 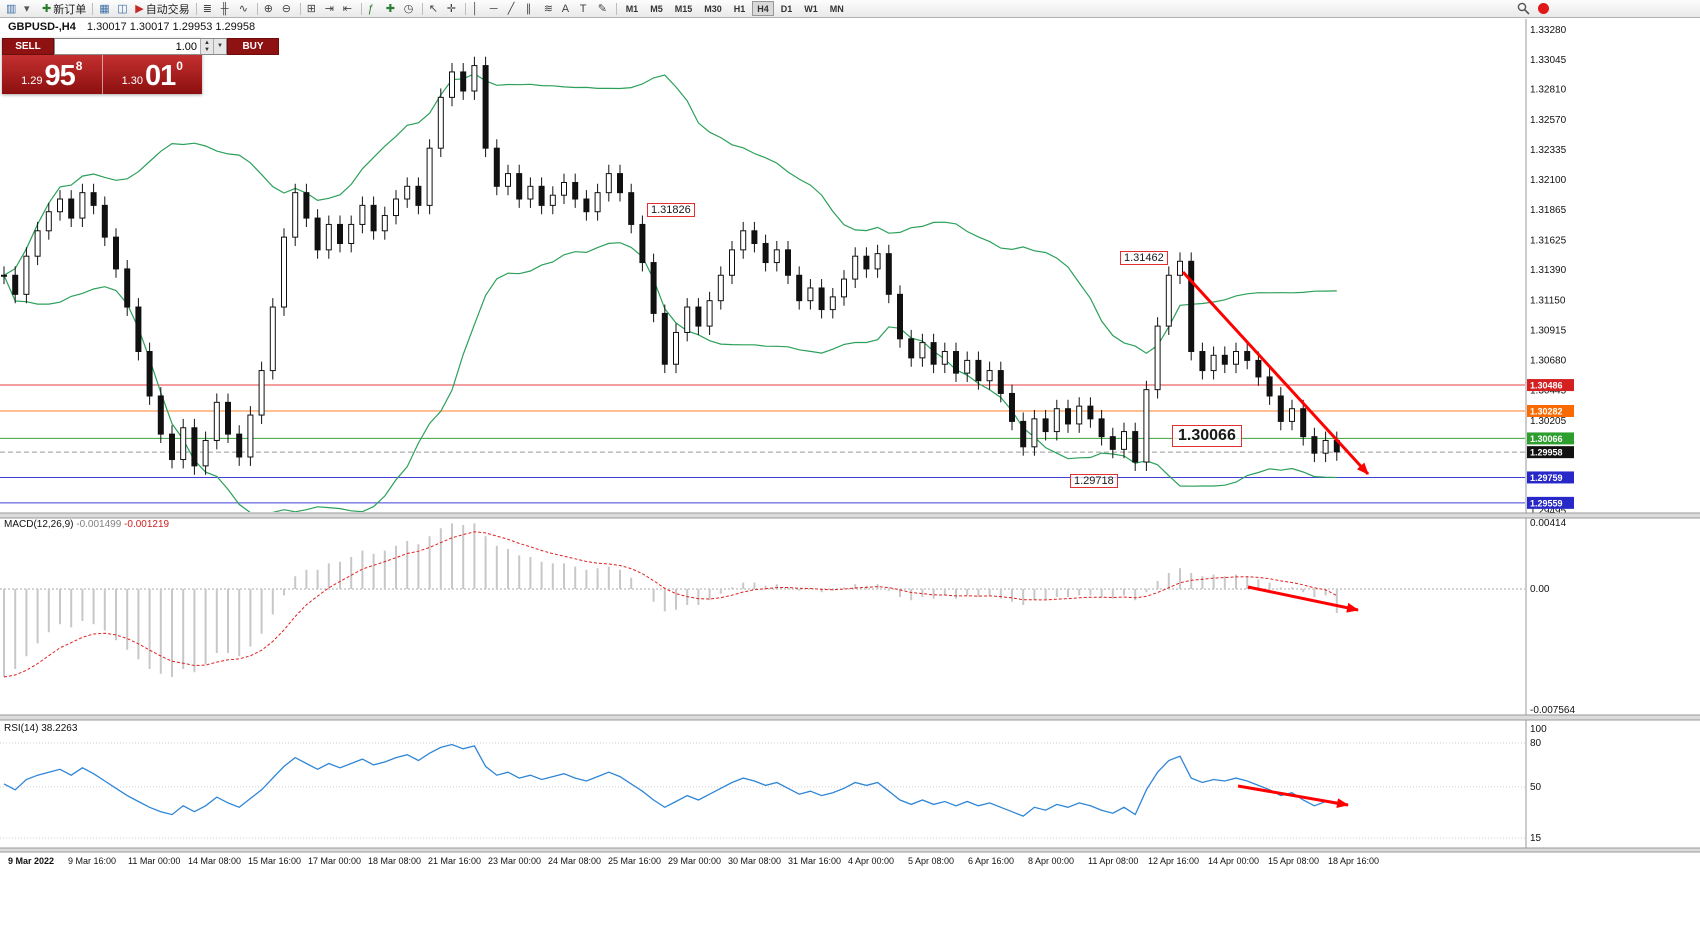 What do you see at coordinates (684, 8) in the screenshot?
I see `timeframe-m15-button: M15` at bounding box center [684, 8].